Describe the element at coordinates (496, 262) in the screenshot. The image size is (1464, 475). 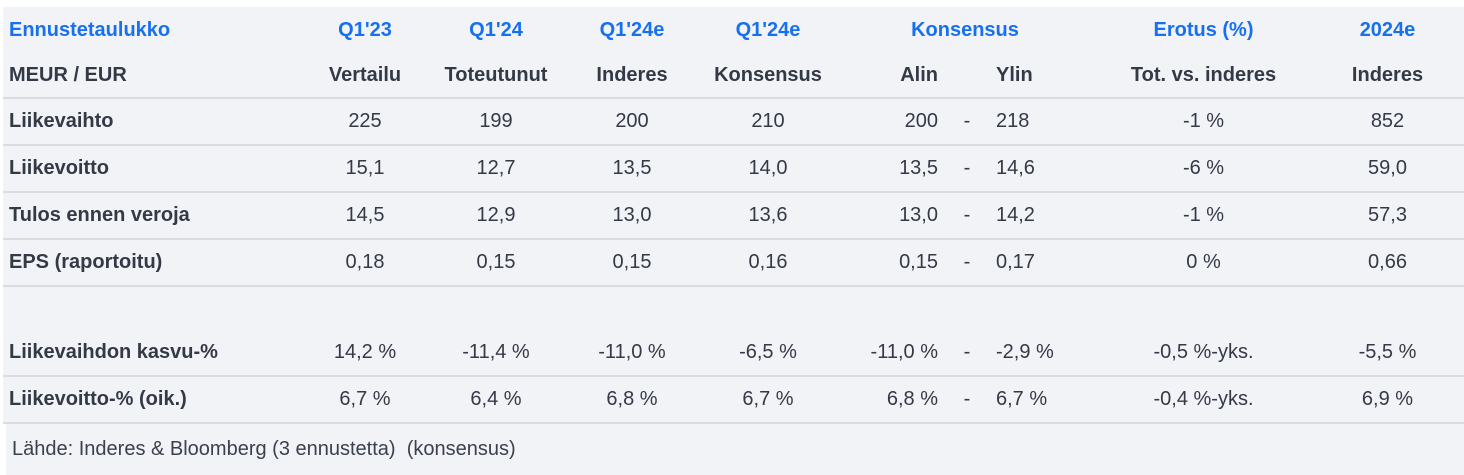
I see `cell-toteutunut: 0,15` at that location.